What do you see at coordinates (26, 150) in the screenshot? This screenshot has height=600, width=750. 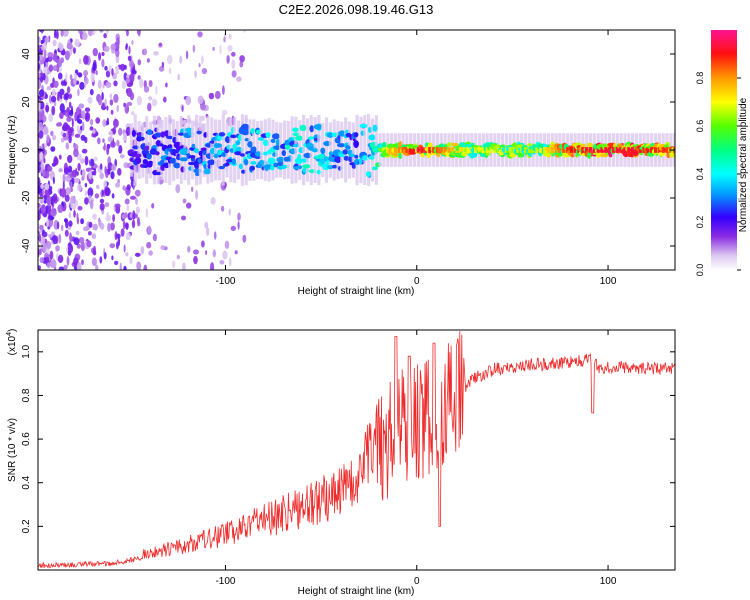 I see `y-tick-label: 0` at bounding box center [26, 150].